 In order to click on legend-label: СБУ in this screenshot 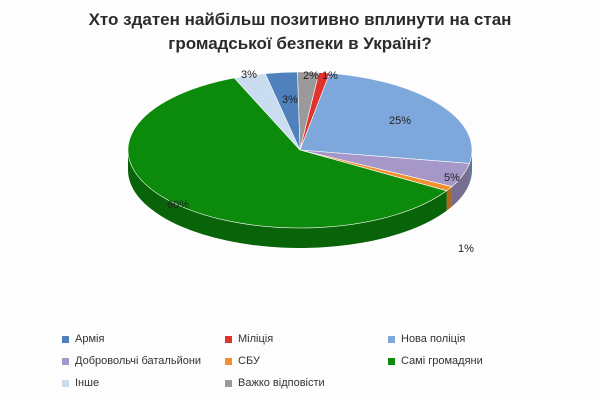, I will do `click(249, 361)`.